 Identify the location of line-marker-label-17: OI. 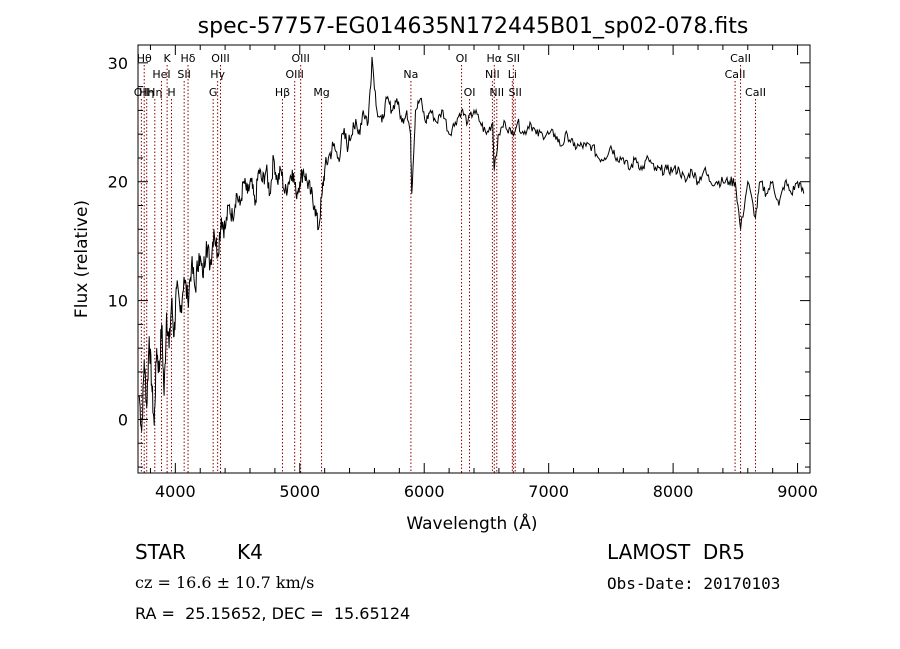
(462, 58).